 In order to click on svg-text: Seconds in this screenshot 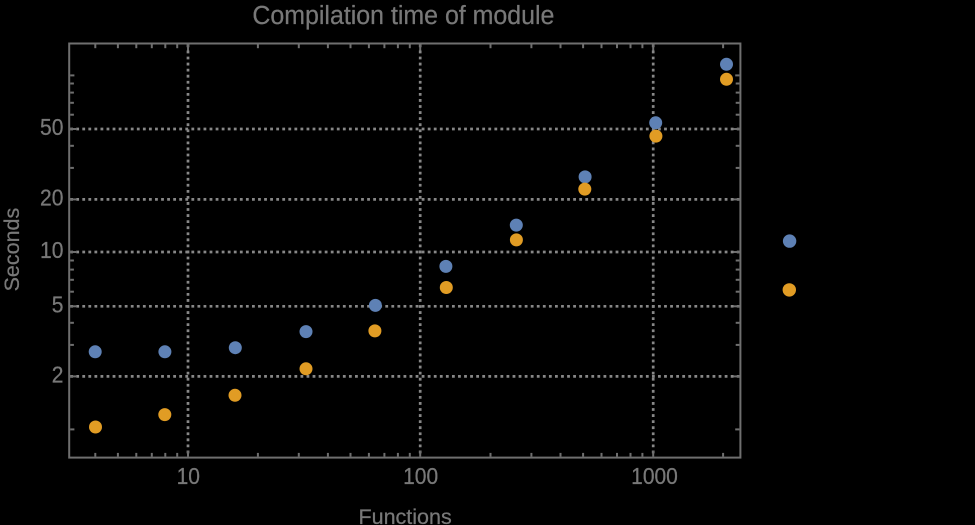, I will do `click(12, 250)`.